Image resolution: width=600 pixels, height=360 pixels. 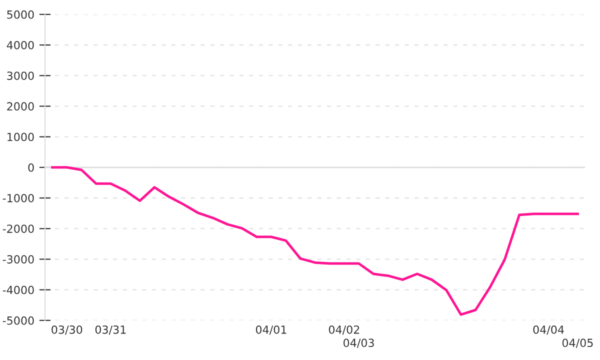 I want to click on y-tick-label: 2000, so click(x=20, y=106).